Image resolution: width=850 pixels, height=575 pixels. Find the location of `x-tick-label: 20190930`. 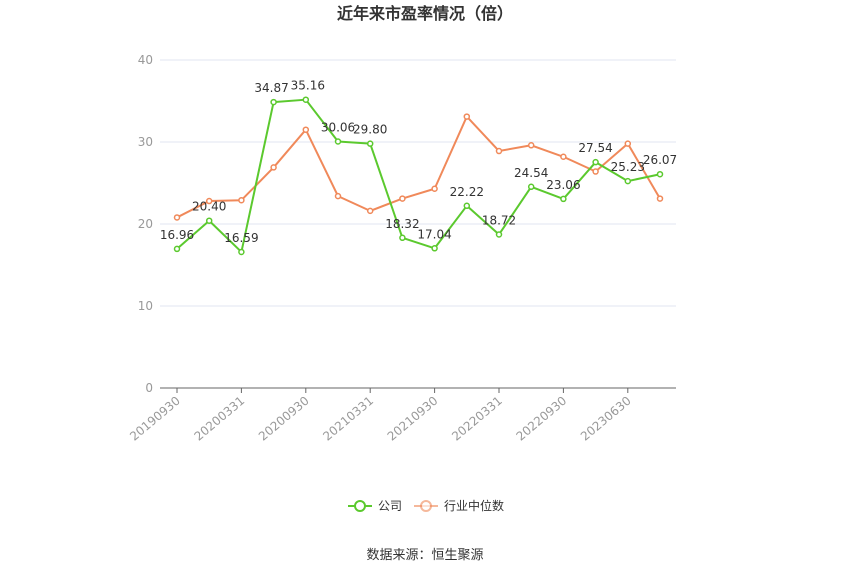

x-tick-label: 20190930 is located at coordinates (155, 419).